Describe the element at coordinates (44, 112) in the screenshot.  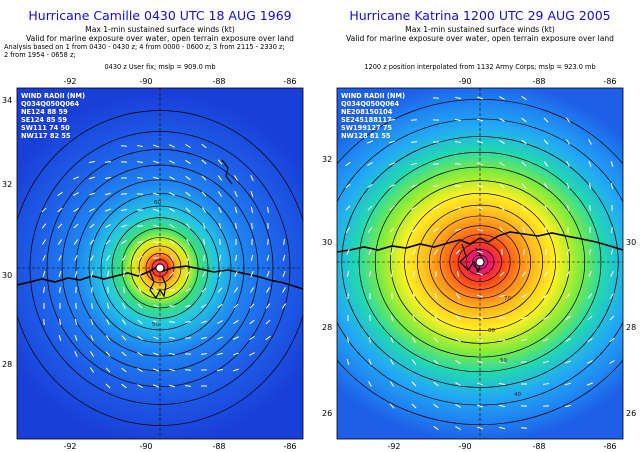
I see `camille-radii-ne: NE124 88 59` at that location.